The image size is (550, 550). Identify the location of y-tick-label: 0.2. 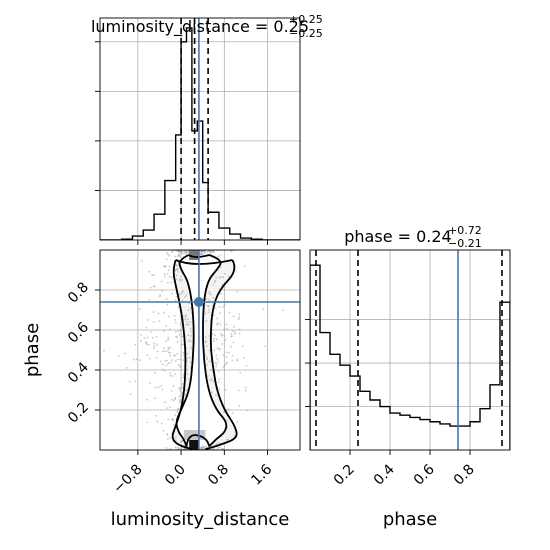
(78, 412).